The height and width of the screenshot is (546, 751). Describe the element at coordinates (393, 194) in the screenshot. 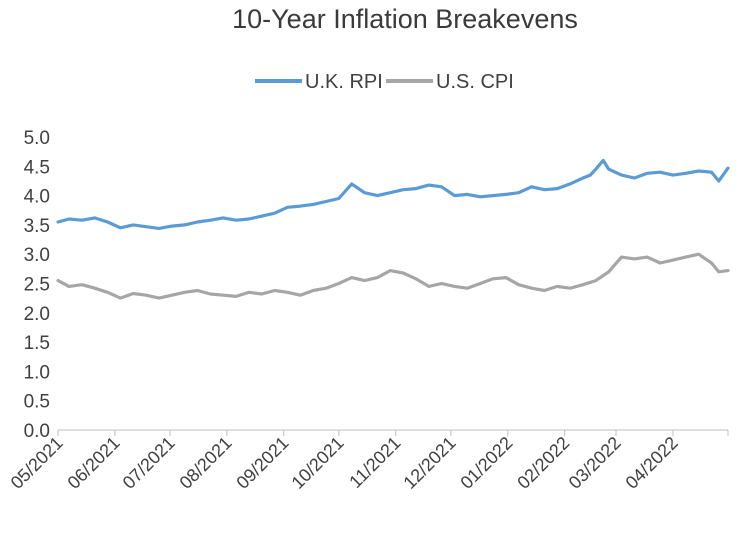

I see `series-line-uk-rpi` at that location.